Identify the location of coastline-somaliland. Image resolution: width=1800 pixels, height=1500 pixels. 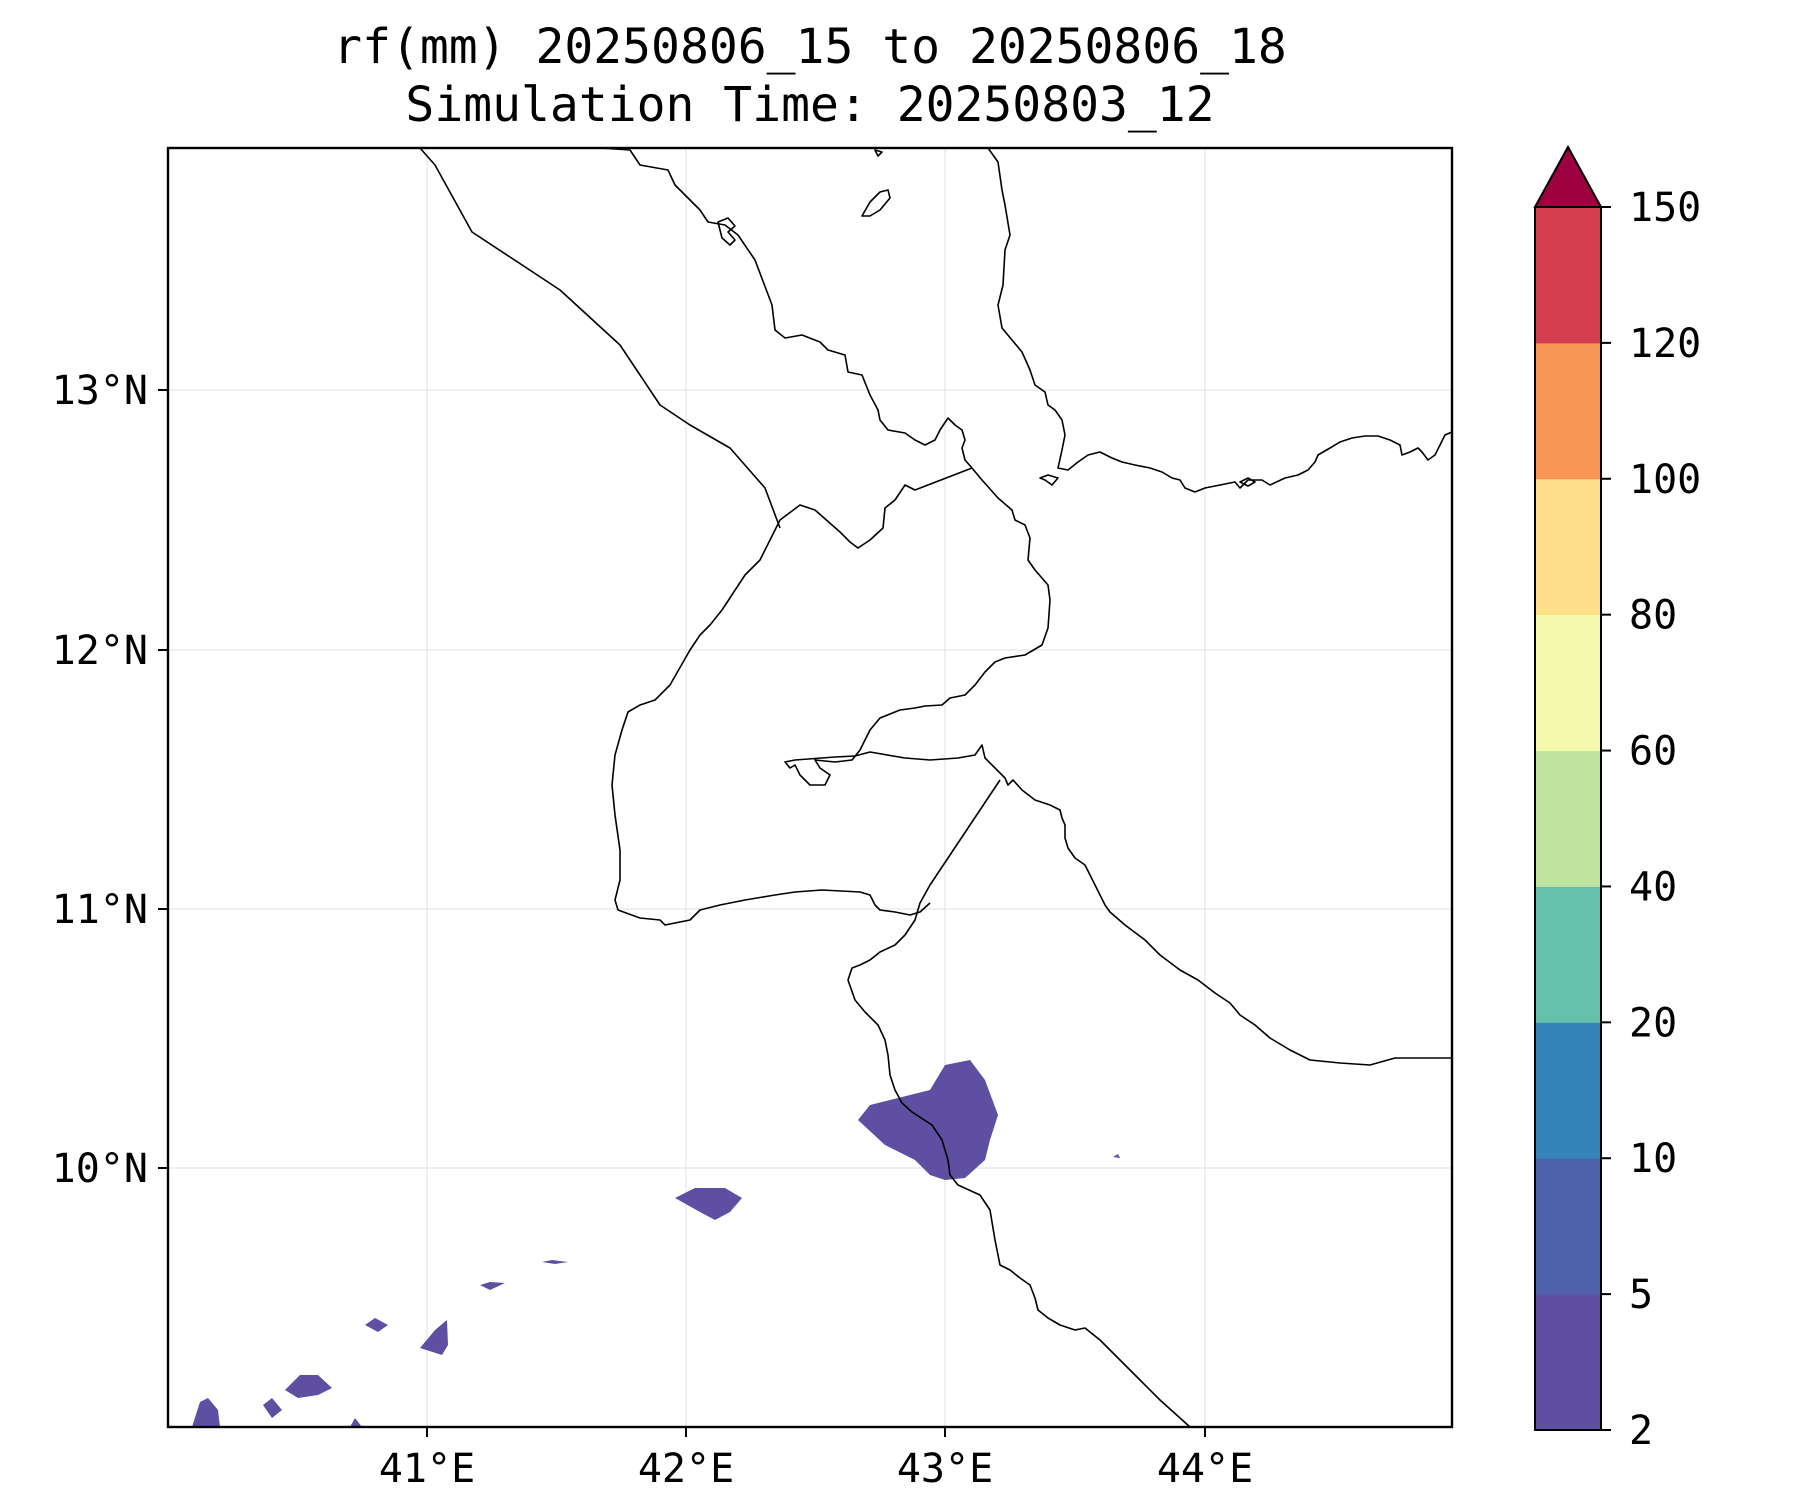
(1236, 927).